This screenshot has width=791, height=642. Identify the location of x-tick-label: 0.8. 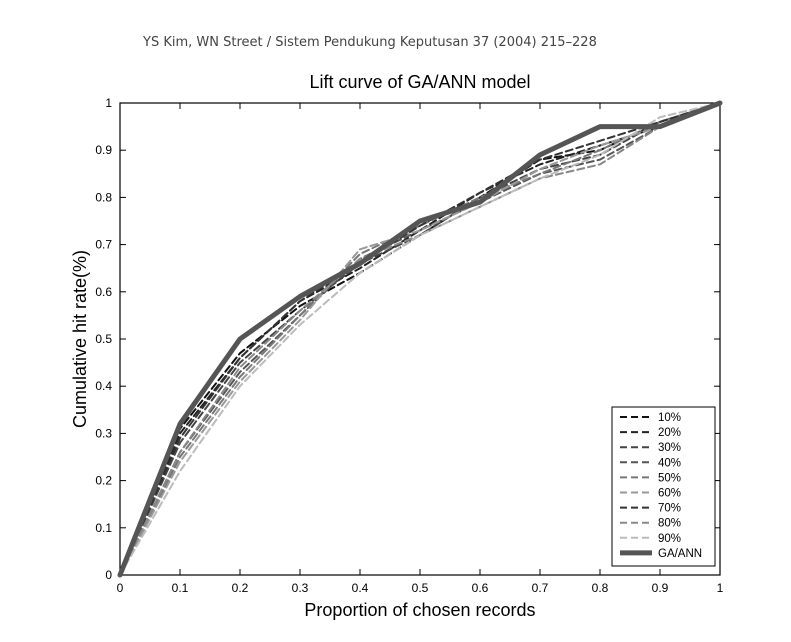
(600, 588).